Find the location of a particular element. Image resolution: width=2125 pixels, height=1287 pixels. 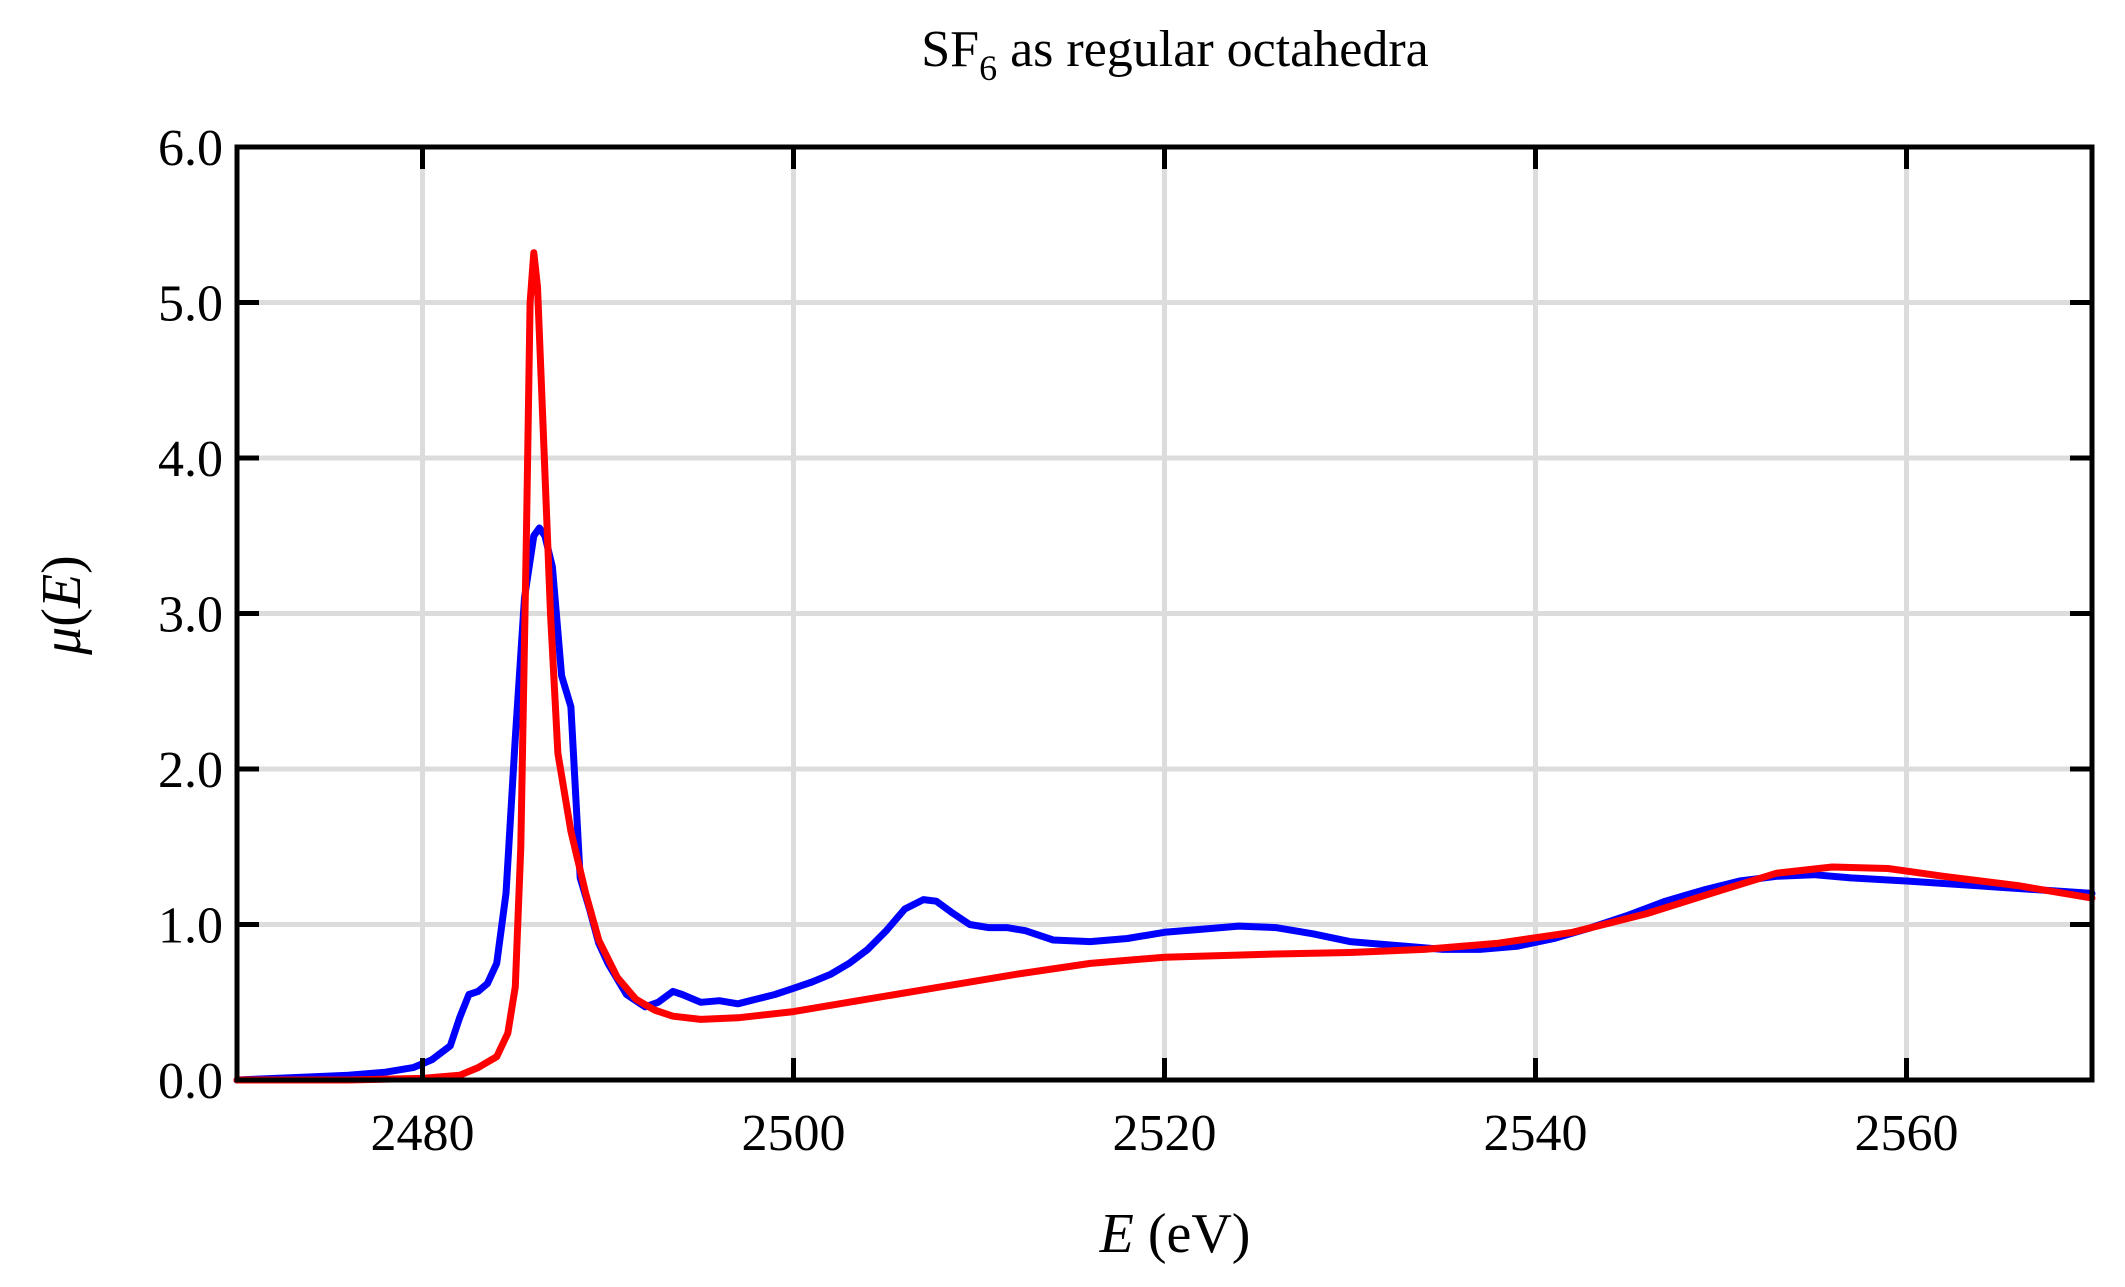

y-tick-label: 6.0 is located at coordinates (190, 148).